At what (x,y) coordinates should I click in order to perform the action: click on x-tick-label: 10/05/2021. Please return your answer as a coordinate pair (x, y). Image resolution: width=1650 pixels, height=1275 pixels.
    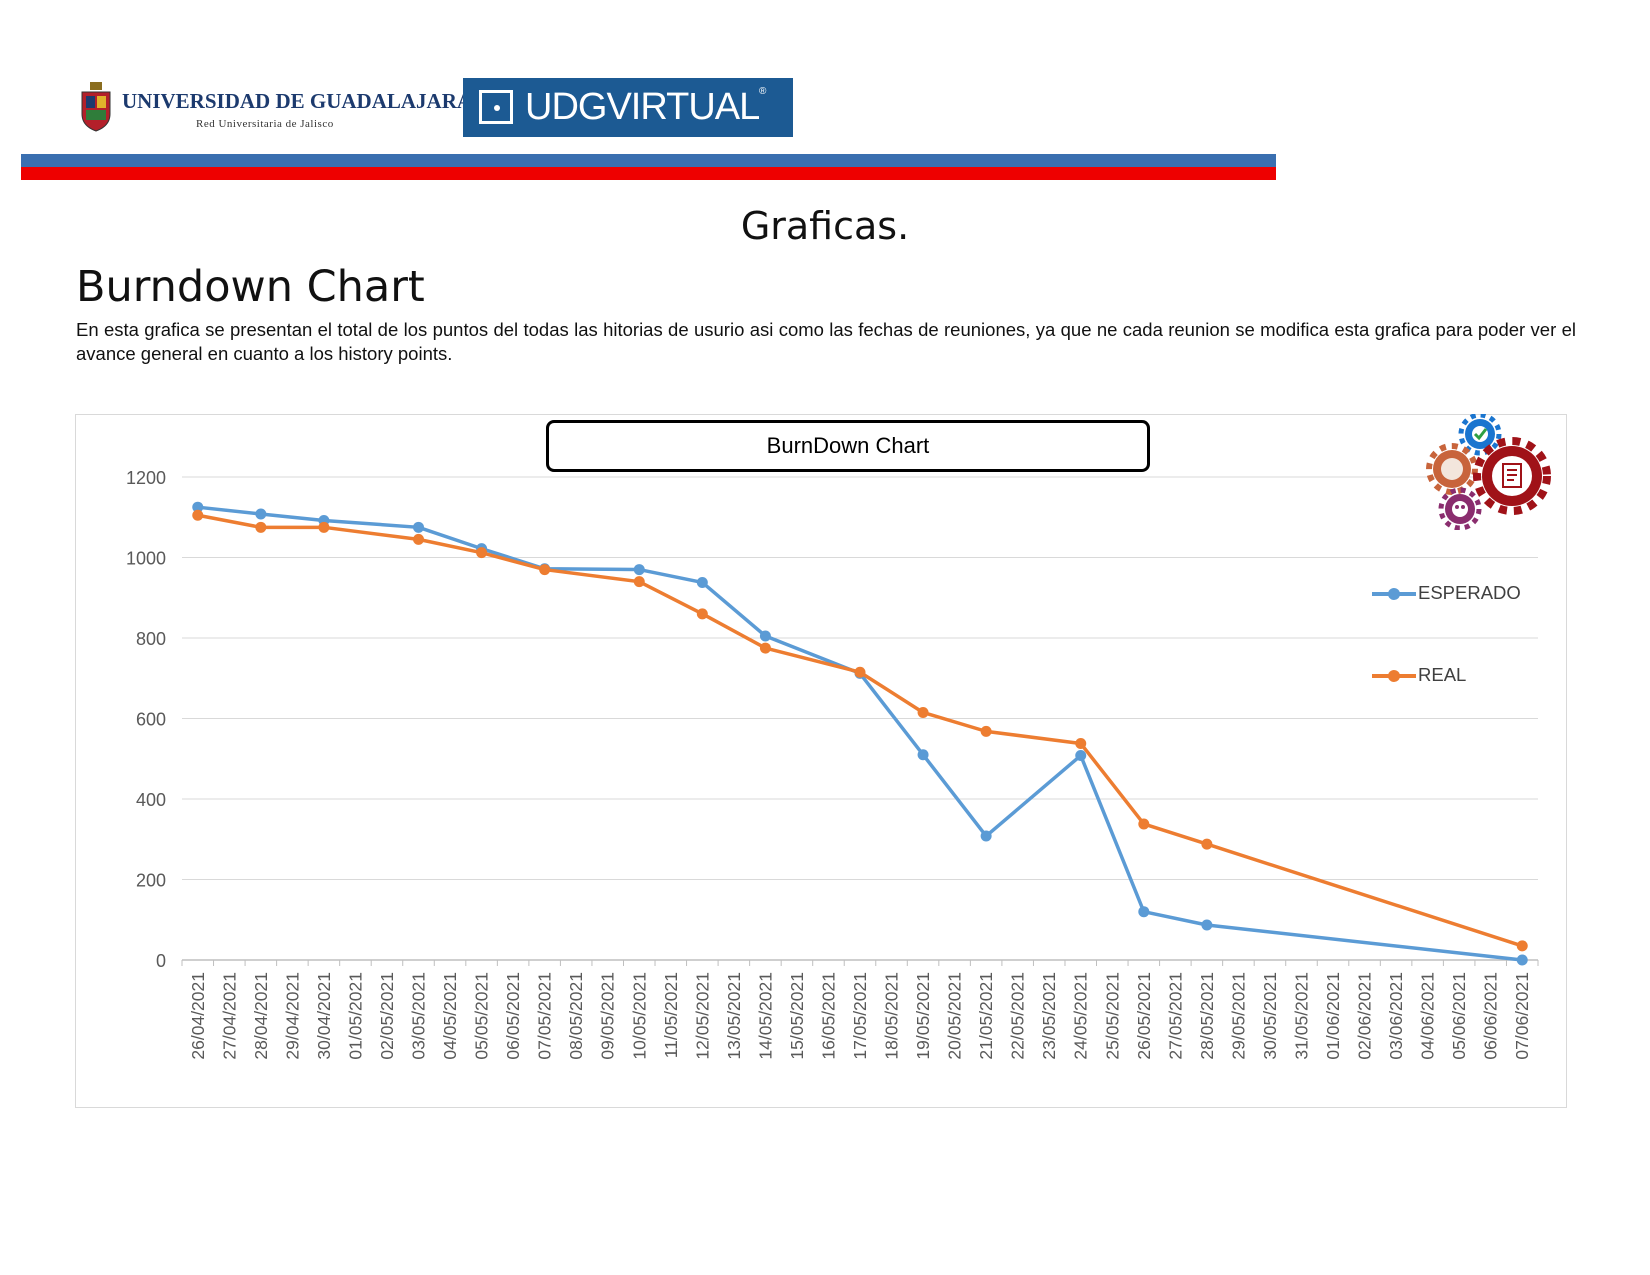
    Looking at the image, I should click on (639, 1016).